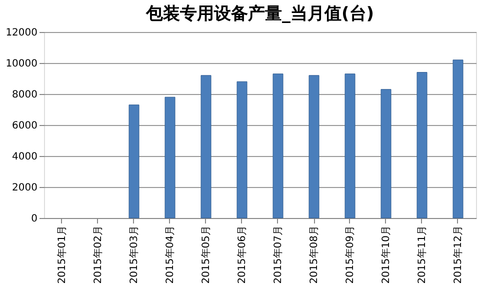 The width and height of the screenshot is (481, 289). What do you see at coordinates (278, 255) in the screenshot?
I see `x-tick-label: 2015年07月` at bounding box center [278, 255].